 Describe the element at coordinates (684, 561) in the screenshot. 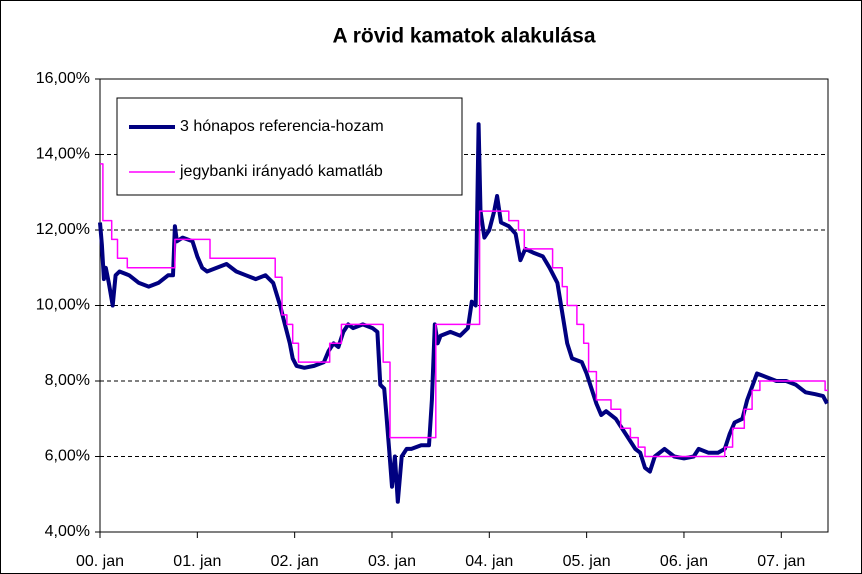

I see `x-tick-label: 06. jan` at that location.